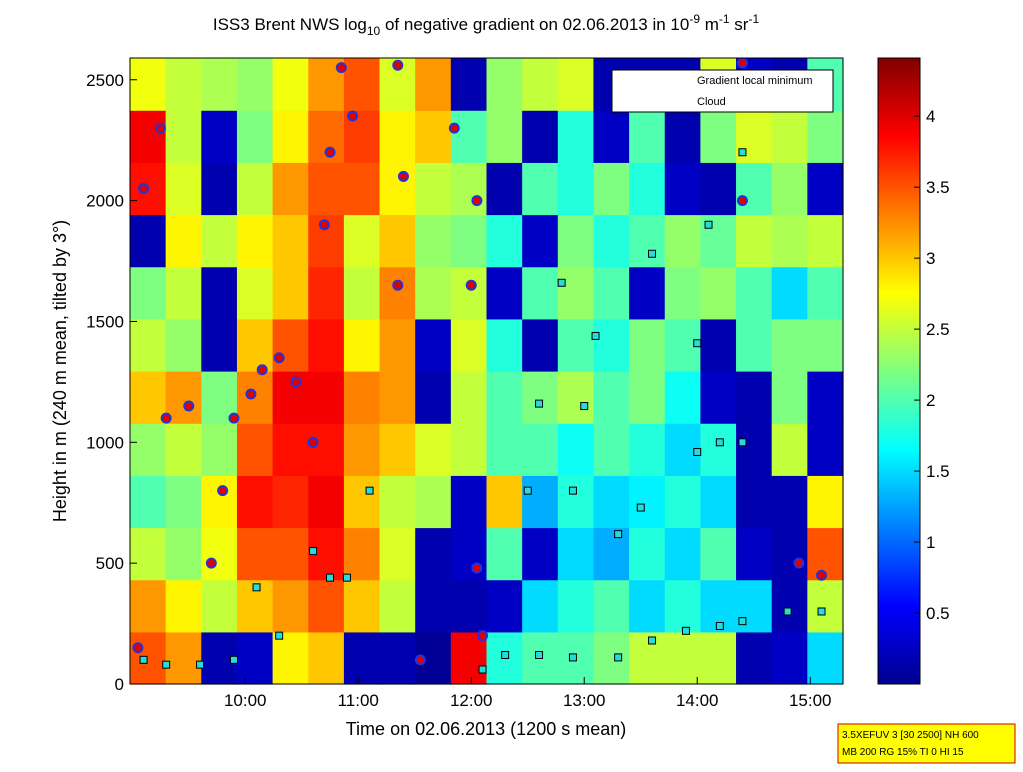 The width and height of the screenshot is (1023, 772). What do you see at coordinates (938, 613) in the screenshot?
I see `colorbar-tick-label: 0.5` at bounding box center [938, 613].